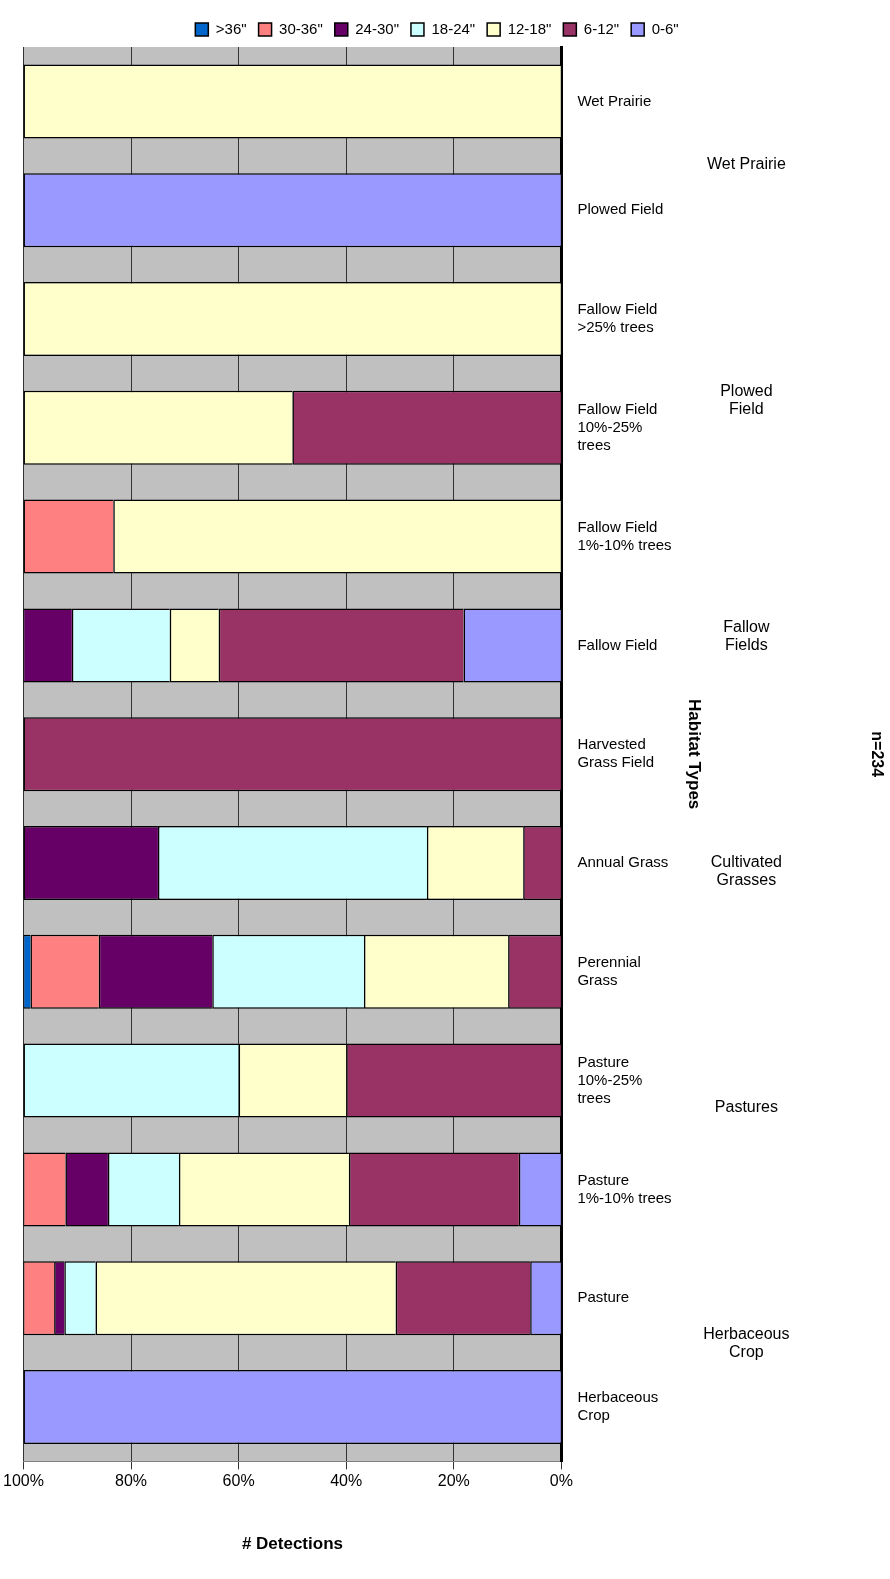 This screenshot has width=890, height=1579. What do you see at coordinates (231, 28) in the screenshot?
I see `legend-label: >36"` at bounding box center [231, 28].